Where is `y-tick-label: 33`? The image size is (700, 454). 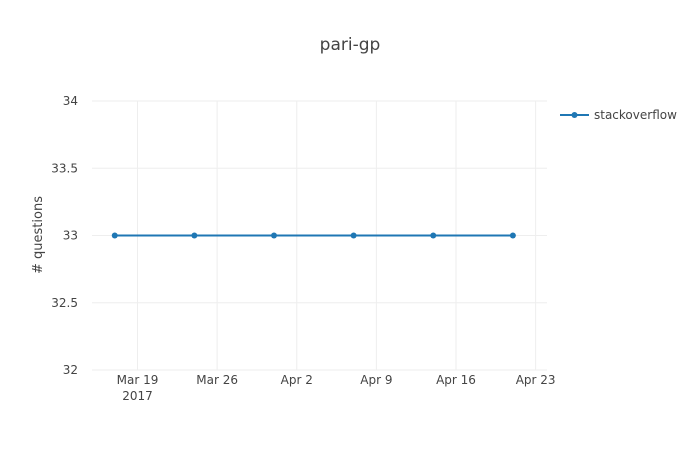 y-tick-label: 33 is located at coordinates (70, 236).